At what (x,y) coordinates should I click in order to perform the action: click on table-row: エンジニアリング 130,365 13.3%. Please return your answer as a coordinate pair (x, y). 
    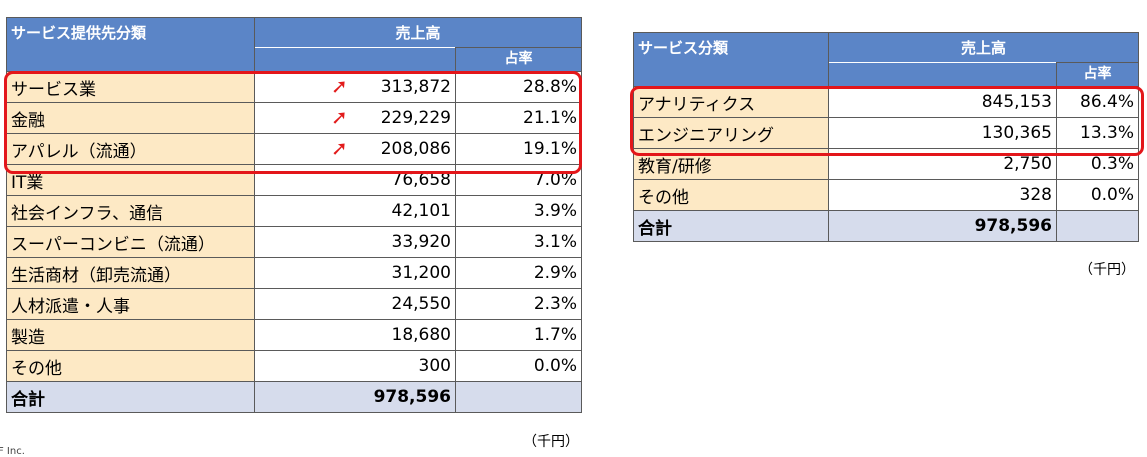
    Looking at the image, I should click on (886, 133).